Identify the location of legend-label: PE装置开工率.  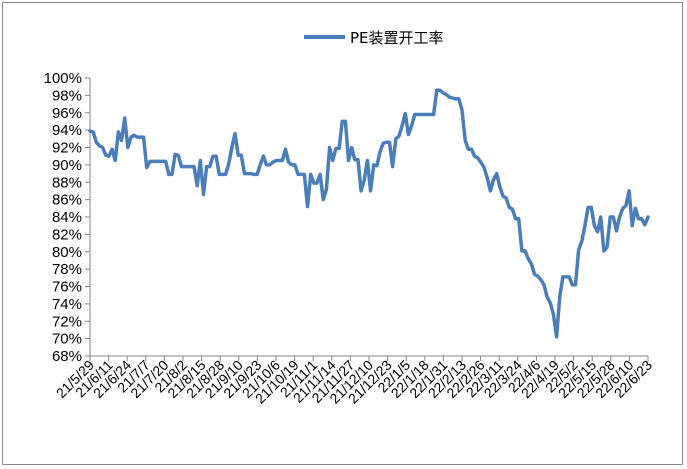
(397, 38).